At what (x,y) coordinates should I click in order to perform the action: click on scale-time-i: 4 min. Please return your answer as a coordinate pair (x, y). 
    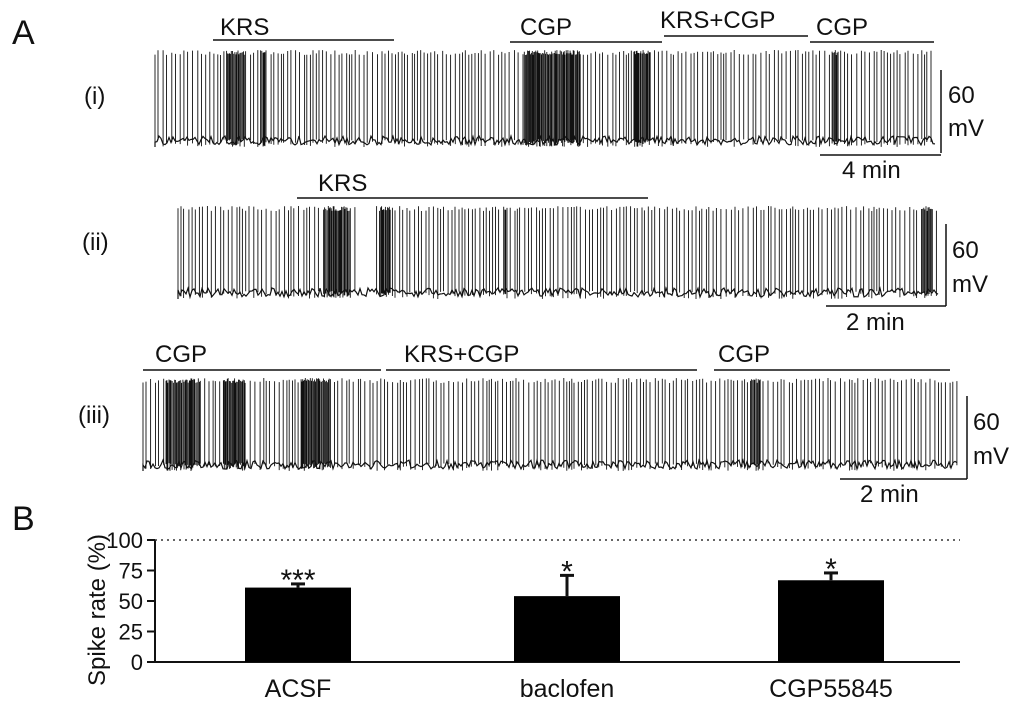
    Looking at the image, I should click on (871, 170).